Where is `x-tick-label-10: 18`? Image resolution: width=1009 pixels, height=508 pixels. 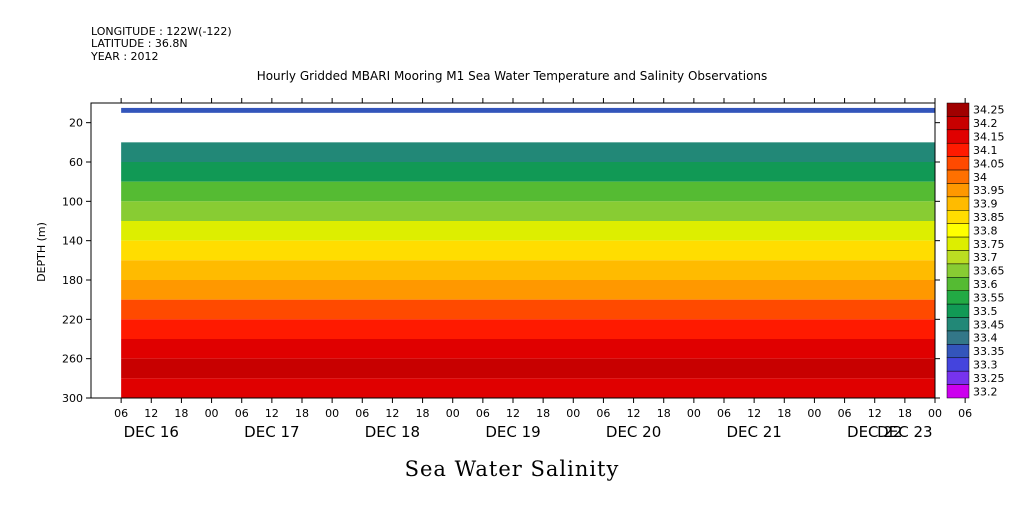
x-tick-label-10: 18 is located at coordinates (423, 413).